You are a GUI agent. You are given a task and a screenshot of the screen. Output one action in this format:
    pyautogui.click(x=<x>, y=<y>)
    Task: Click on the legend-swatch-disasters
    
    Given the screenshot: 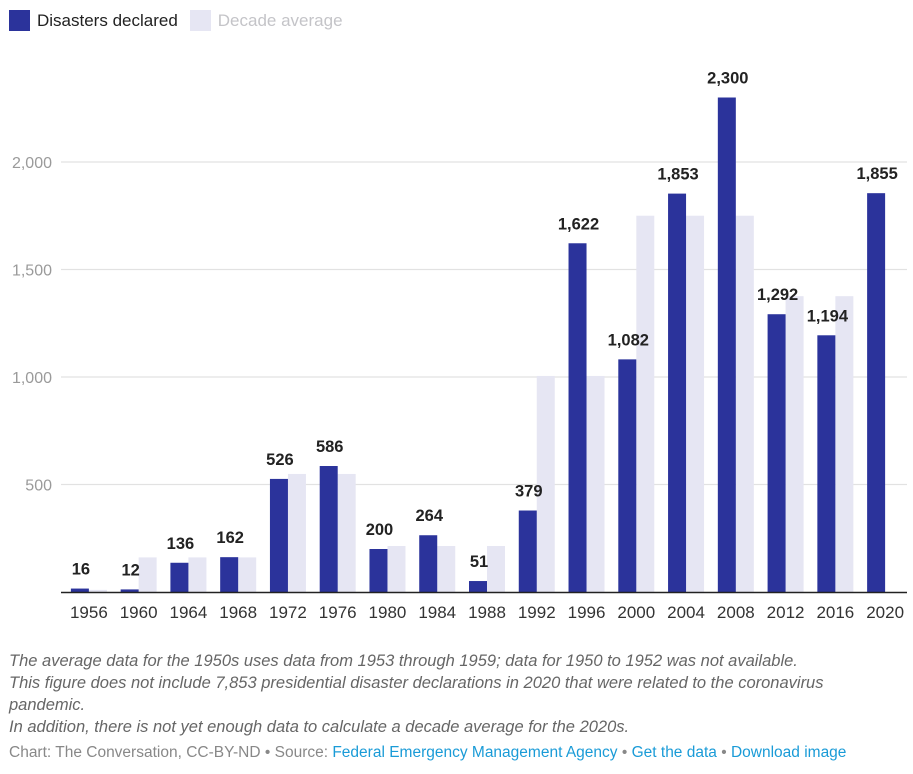 What is the action you would take?
    pyautogui.click(x=19, y=20)
    